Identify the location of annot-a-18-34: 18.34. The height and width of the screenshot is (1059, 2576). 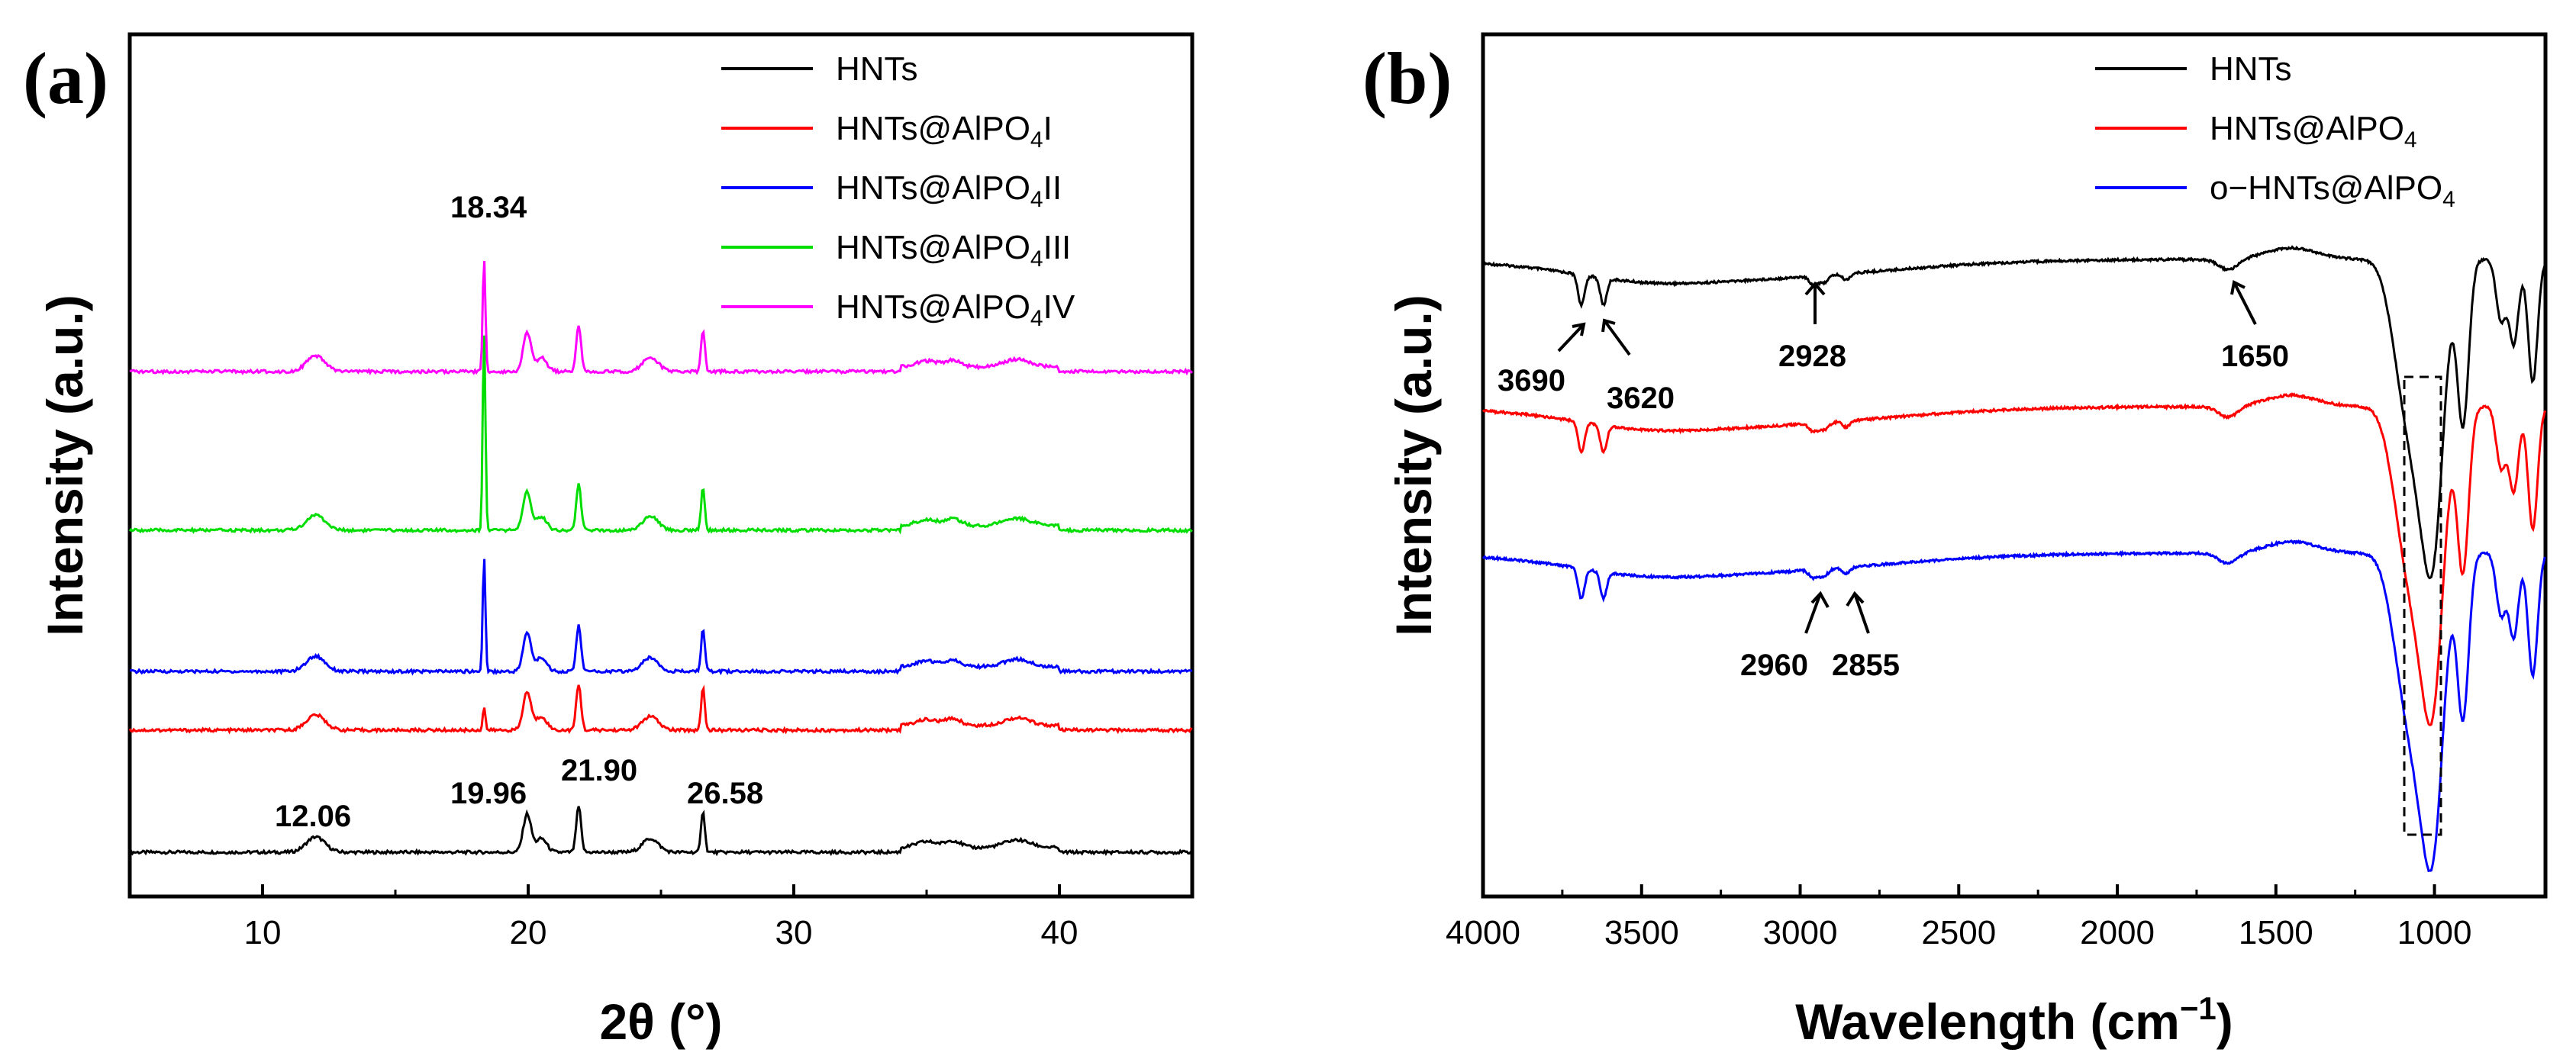
(489, 207).